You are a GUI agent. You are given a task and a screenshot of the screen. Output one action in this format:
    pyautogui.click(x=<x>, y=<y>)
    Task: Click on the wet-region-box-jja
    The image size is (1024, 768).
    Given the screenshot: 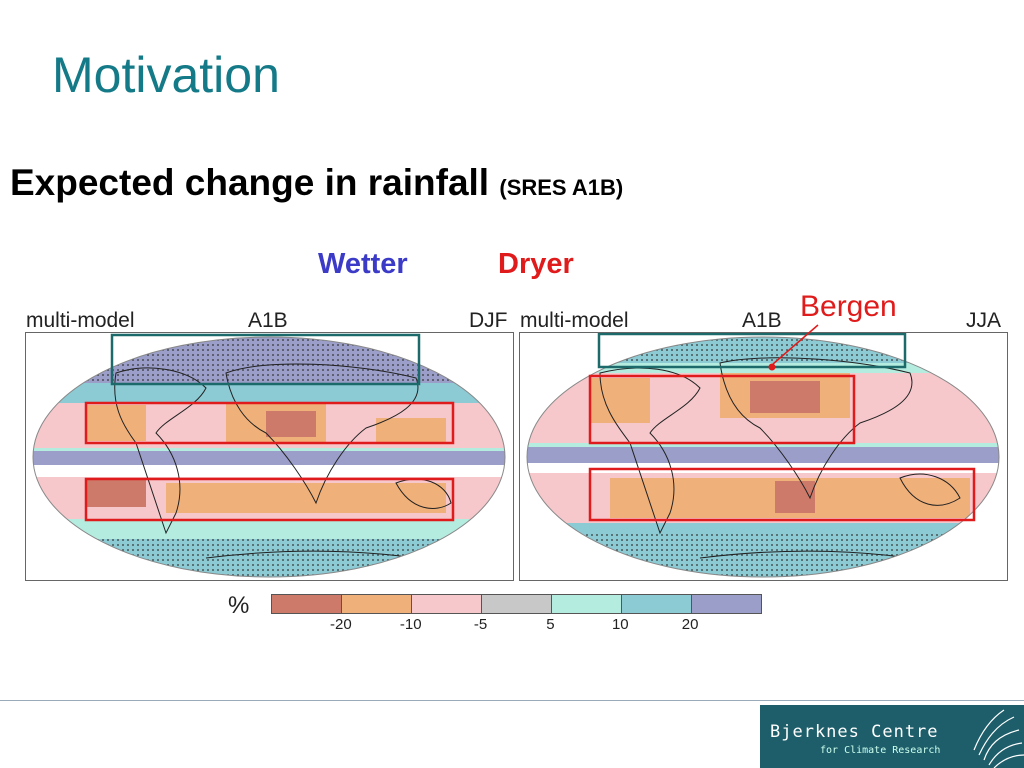 What is the action you would take?
    pyautogui.click(x=752, y=351)
    